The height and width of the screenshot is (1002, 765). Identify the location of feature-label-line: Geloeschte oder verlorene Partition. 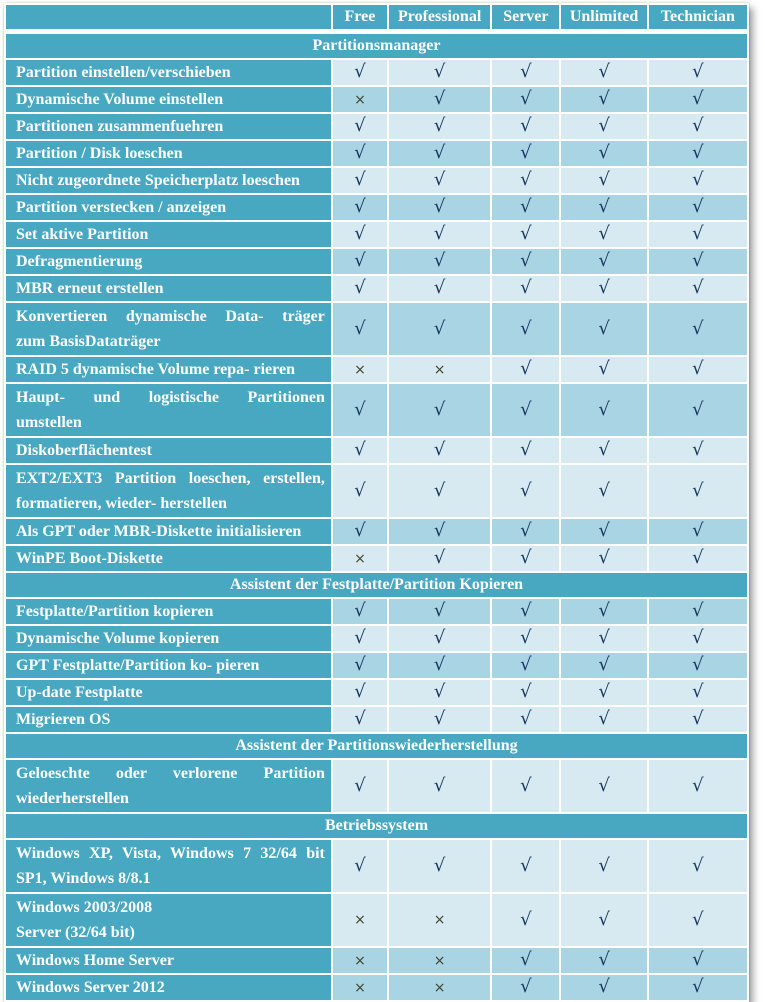
(170, 773).